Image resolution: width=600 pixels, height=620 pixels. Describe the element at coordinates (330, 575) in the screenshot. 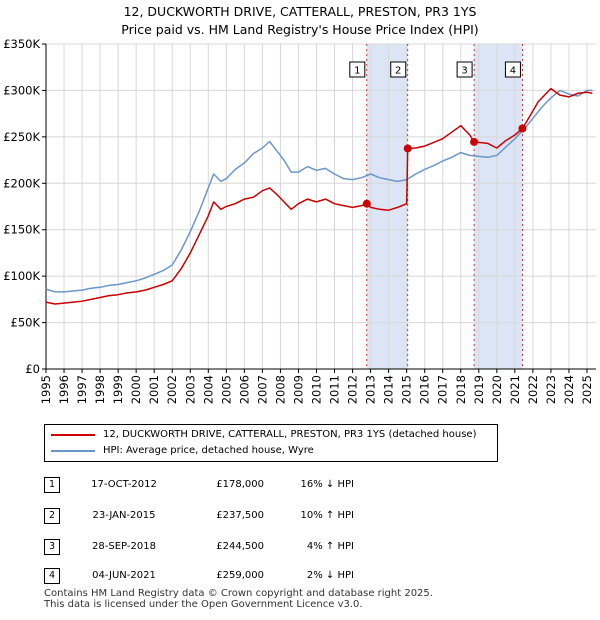

I see `transaction-hpi: 2% ↓ HPI` at that location.